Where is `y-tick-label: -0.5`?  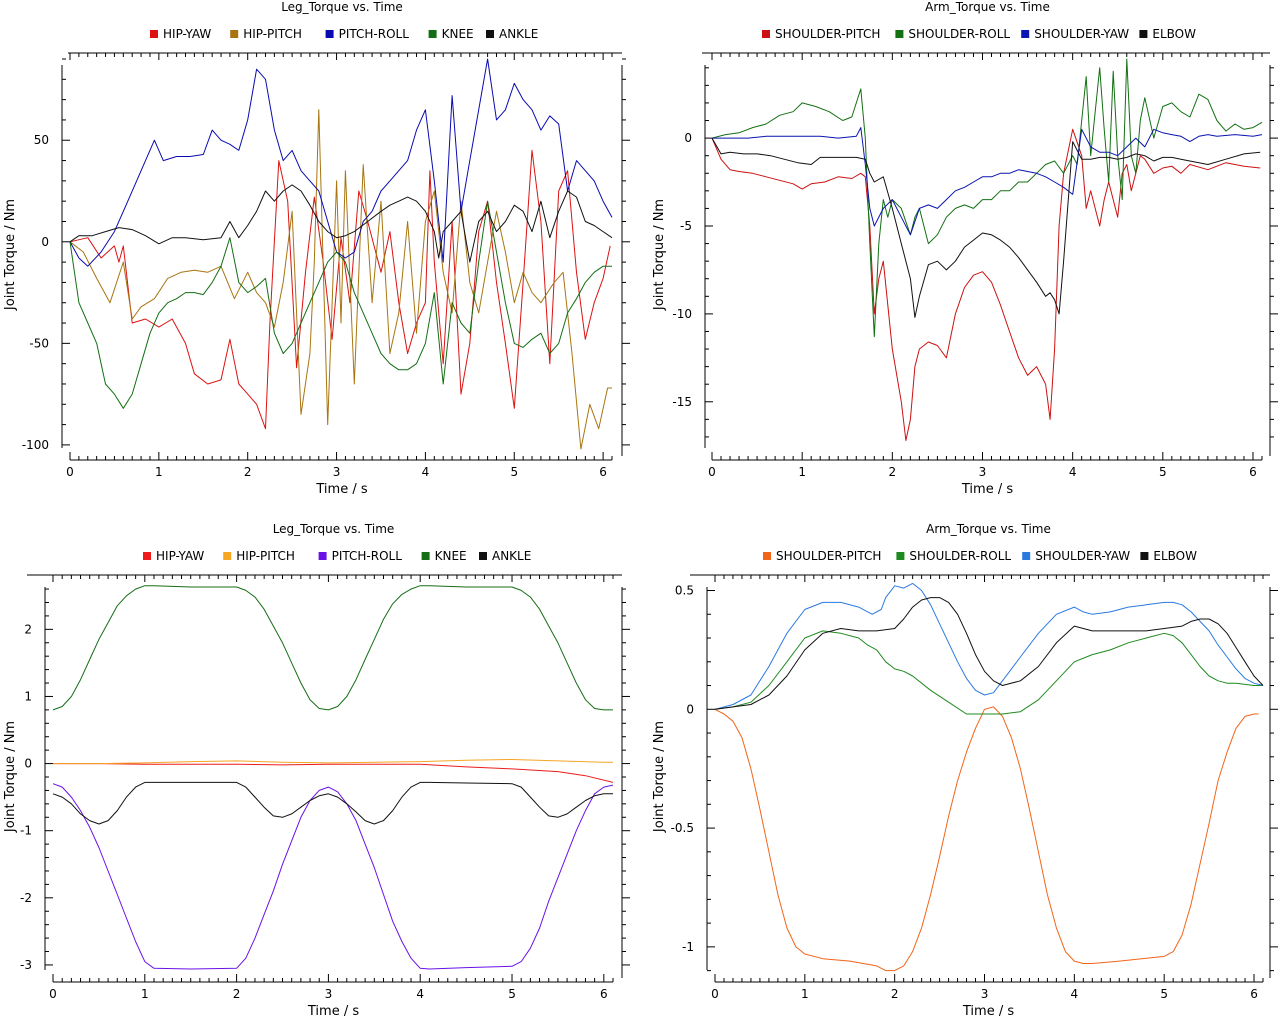
y-tick-label: -0.5 is located at coordinates (682, 828).